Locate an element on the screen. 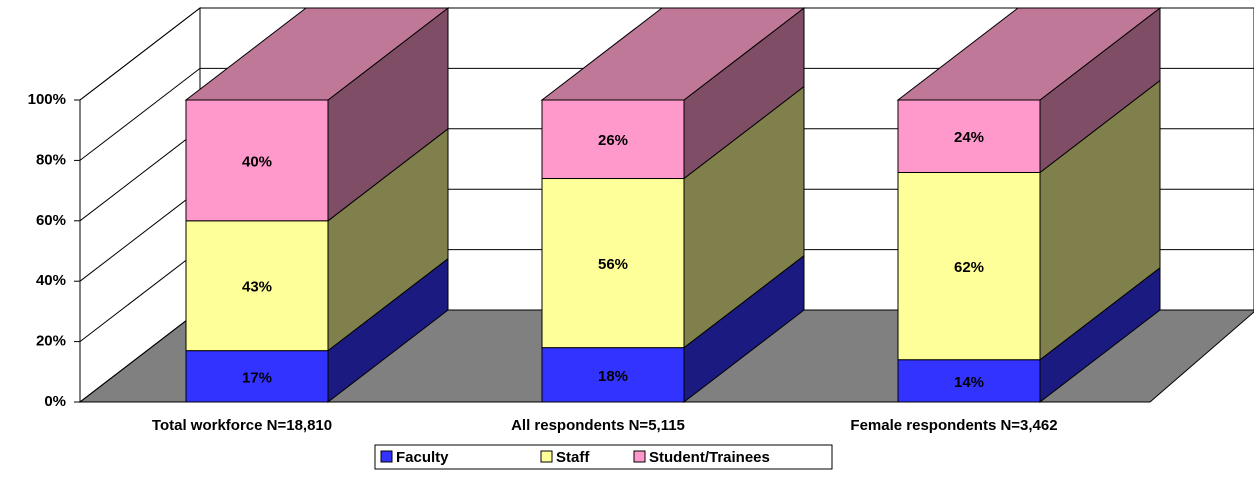 The image size is (1254, 500). value-label: 17% is located at coordinates (257, 377).